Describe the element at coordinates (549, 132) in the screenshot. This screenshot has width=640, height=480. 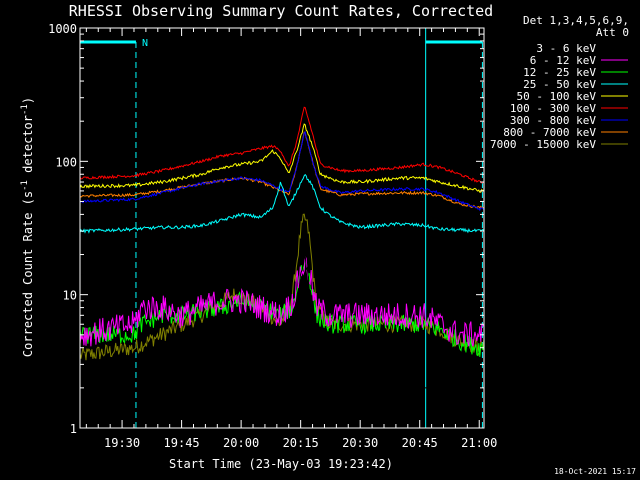
I see `legend-label: 800 - 7000 keV` at that location.